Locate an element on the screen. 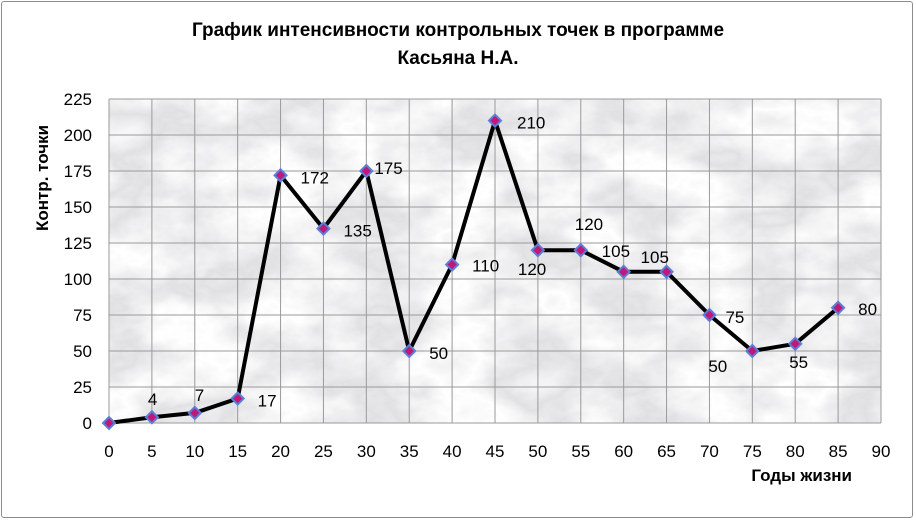 This screenshot has width=916, height=521. x-tick-label: 90 is located at coordinates (881, 451).